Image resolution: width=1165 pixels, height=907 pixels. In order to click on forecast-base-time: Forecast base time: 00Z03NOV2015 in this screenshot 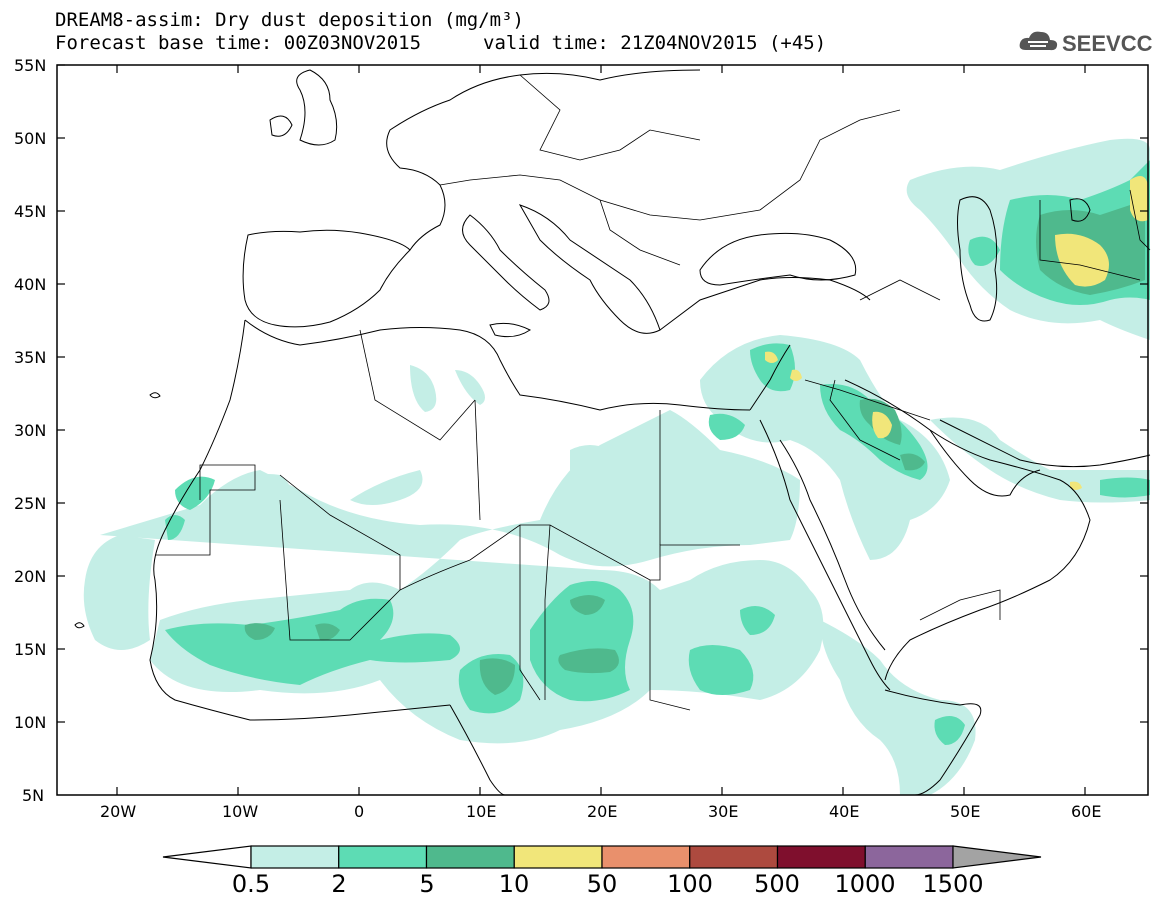, I will do `click(238, 43)`.